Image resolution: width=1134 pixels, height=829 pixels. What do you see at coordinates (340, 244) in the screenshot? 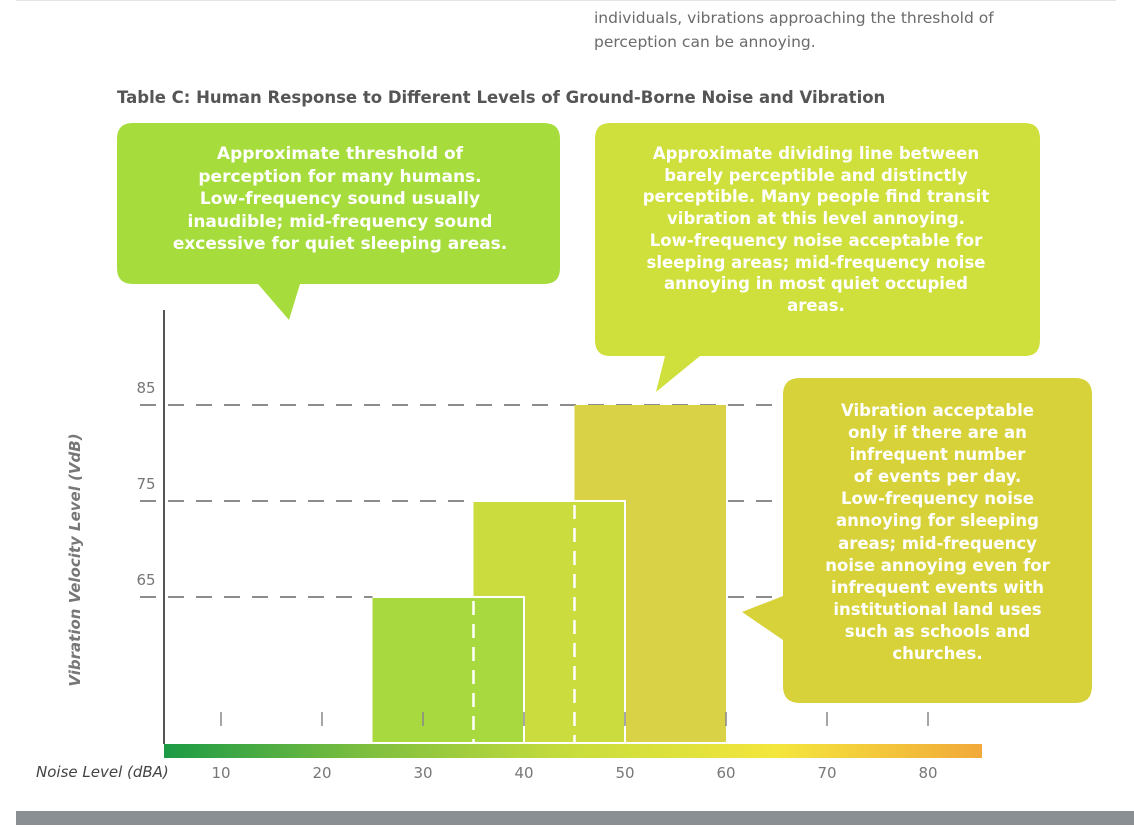
I see `callout-line: excessive for quiet sleeping areas.` at bounding box center [340, 244].